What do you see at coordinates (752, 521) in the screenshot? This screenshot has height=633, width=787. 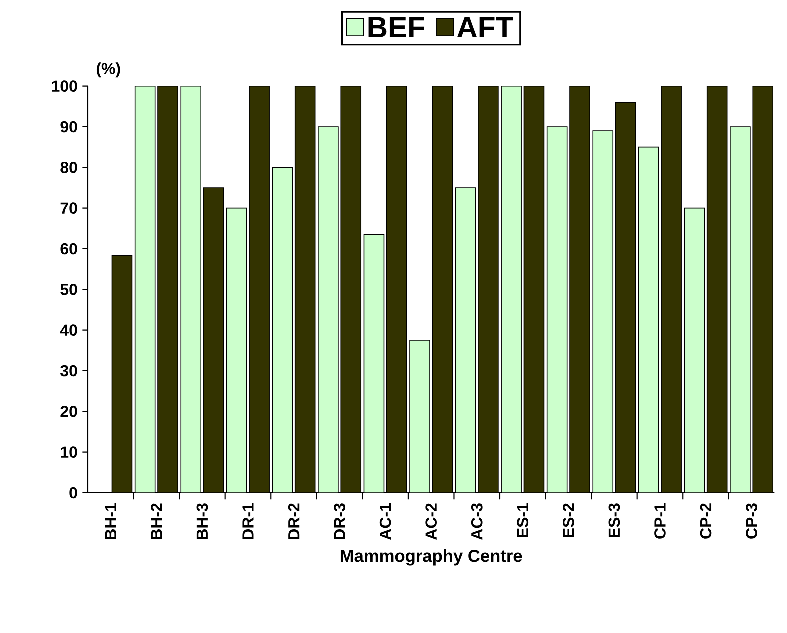 I see `x-tick-label: CP-3` at bounding box center [752, 521].